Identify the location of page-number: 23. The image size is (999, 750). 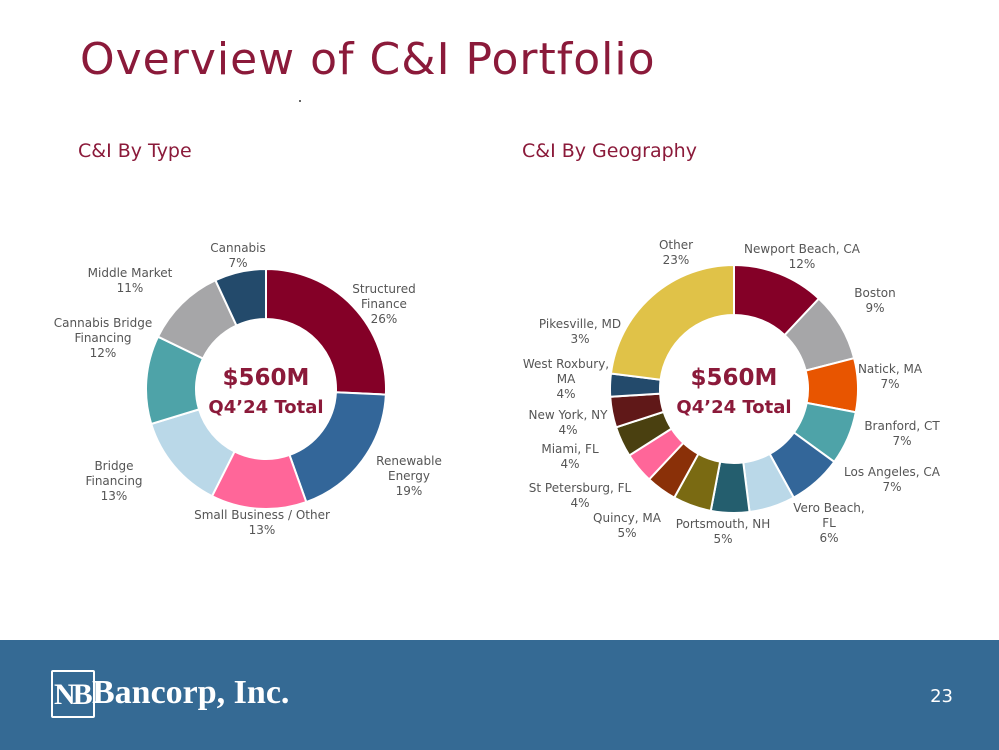
(941, 696).